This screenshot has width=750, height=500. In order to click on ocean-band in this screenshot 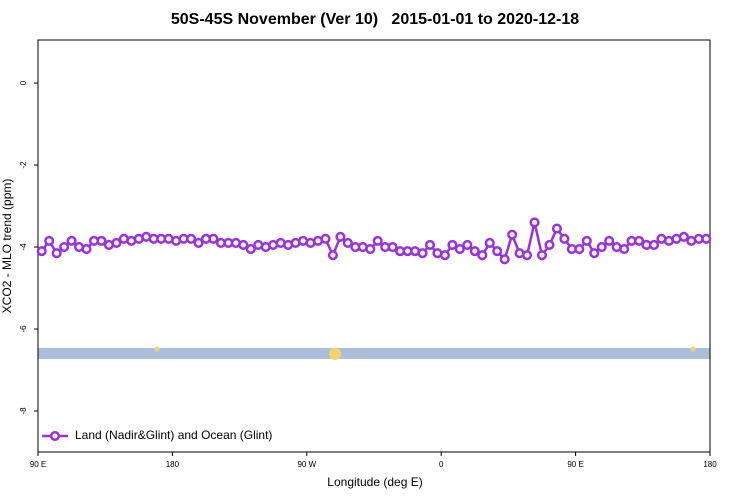, I will do `click(374, 353)`.